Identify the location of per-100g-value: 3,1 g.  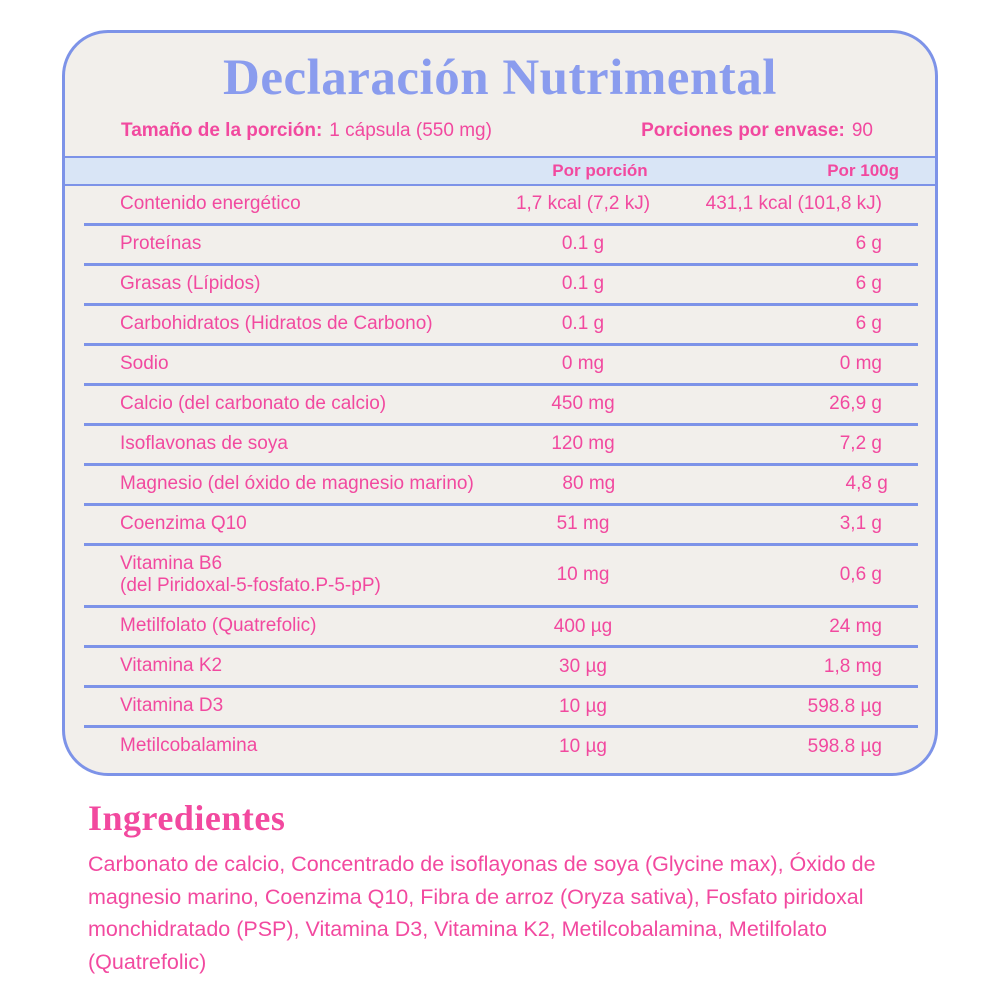
(860, 524).